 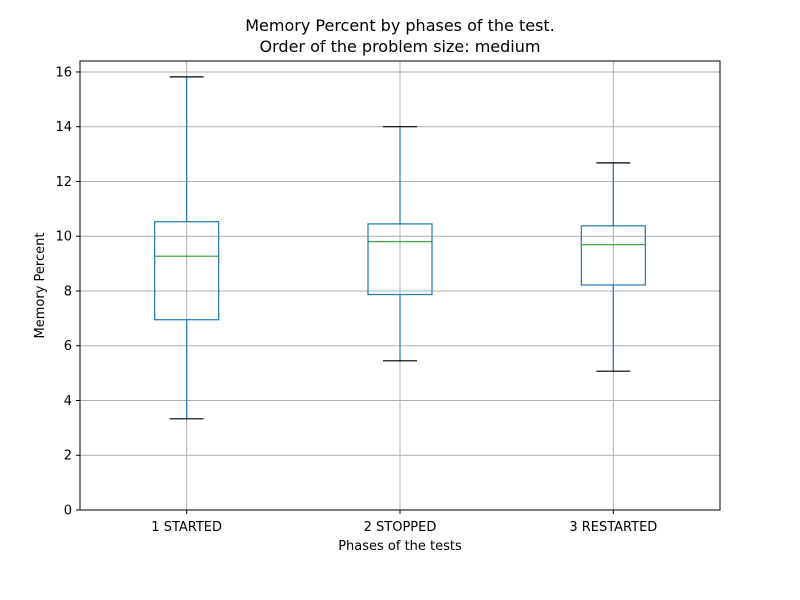 What do you see at coordinates (63, 127) in the screenshot?
I see `y-tick-label: 14` at bounding box center [63, 127].